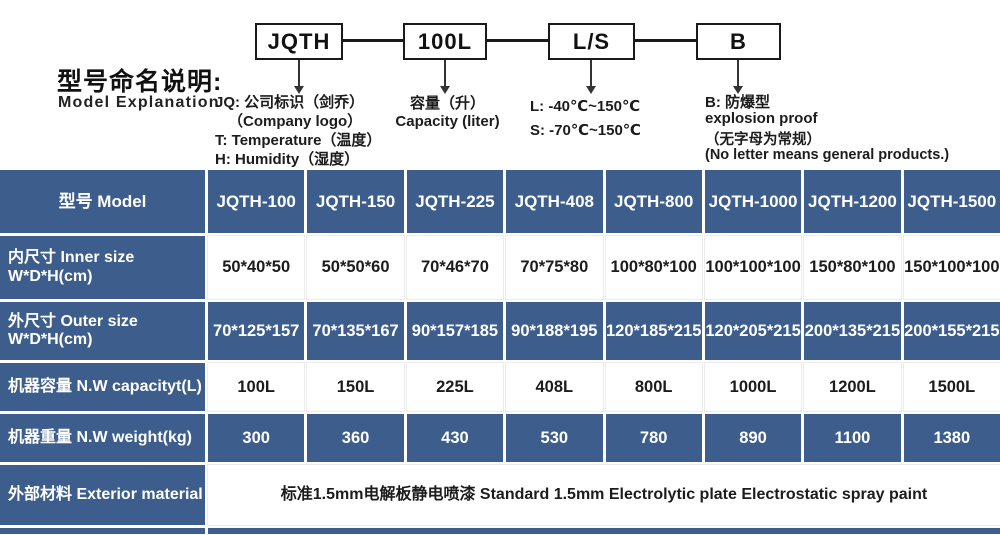 The width and height of the screenshot is (1000, 535). I want to click on diagram-title-zh: 型号命名说明:, so click(140, 82).